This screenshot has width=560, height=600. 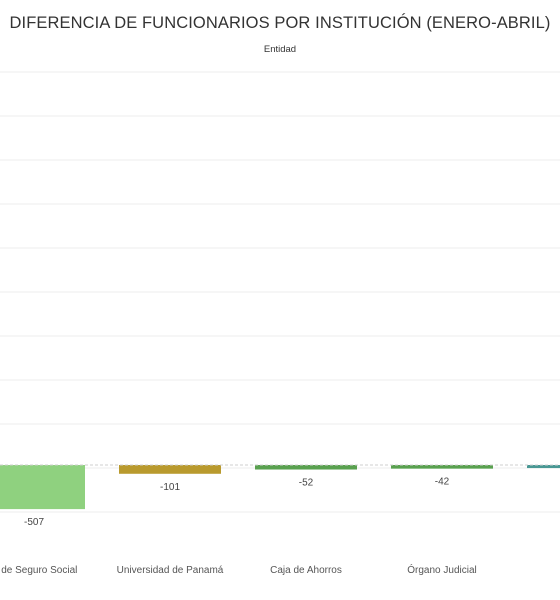 I want to click on category-label-1: ja de Seguro Social, so click(x=38, y=570).